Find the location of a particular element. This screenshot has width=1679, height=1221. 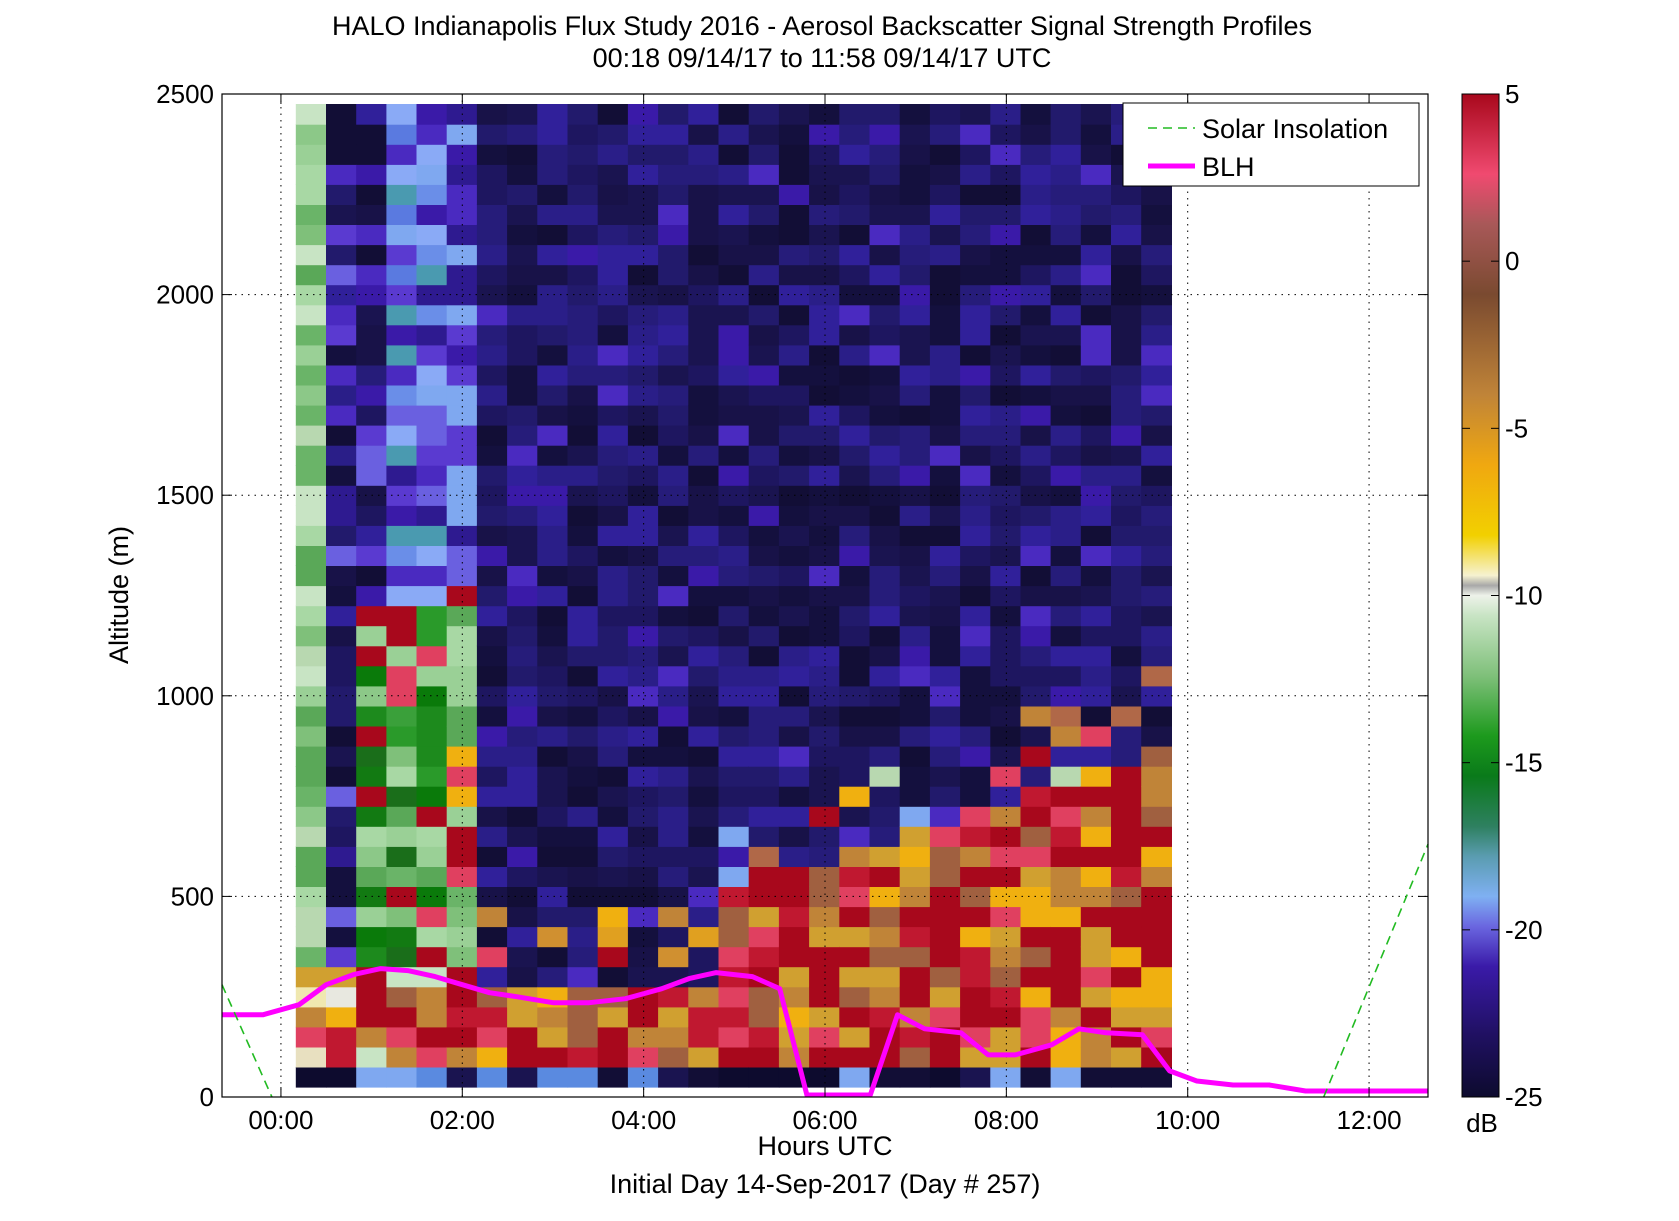

colorbar: 5 0 -5 -10 -15 -20 -25 dB is located at coordinates (1502, 608).